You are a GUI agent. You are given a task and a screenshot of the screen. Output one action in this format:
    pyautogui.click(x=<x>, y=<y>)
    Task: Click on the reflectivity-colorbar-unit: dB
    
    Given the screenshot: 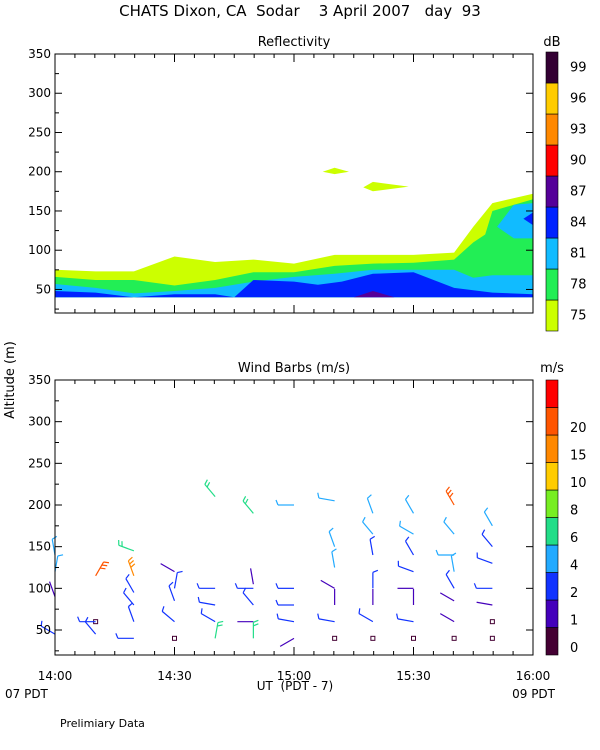 What is the action you would take?
    pyautogui.click(x=551, y=42)
    